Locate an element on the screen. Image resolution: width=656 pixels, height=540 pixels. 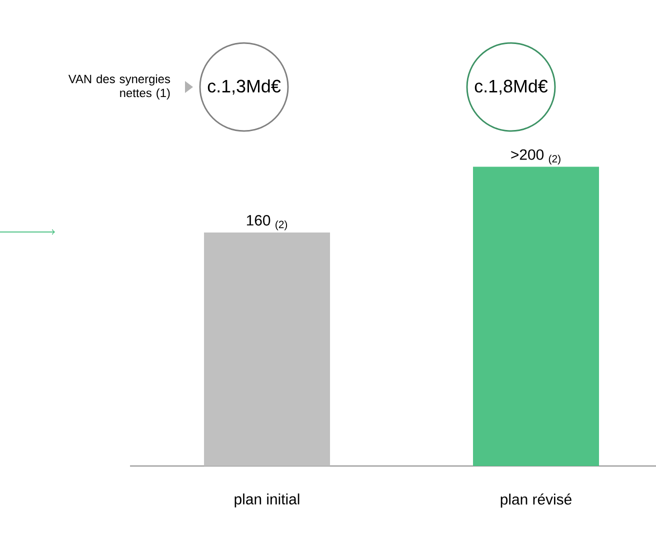
text: VAN des synergies nettes (1) is located at coordinates (119, 87).